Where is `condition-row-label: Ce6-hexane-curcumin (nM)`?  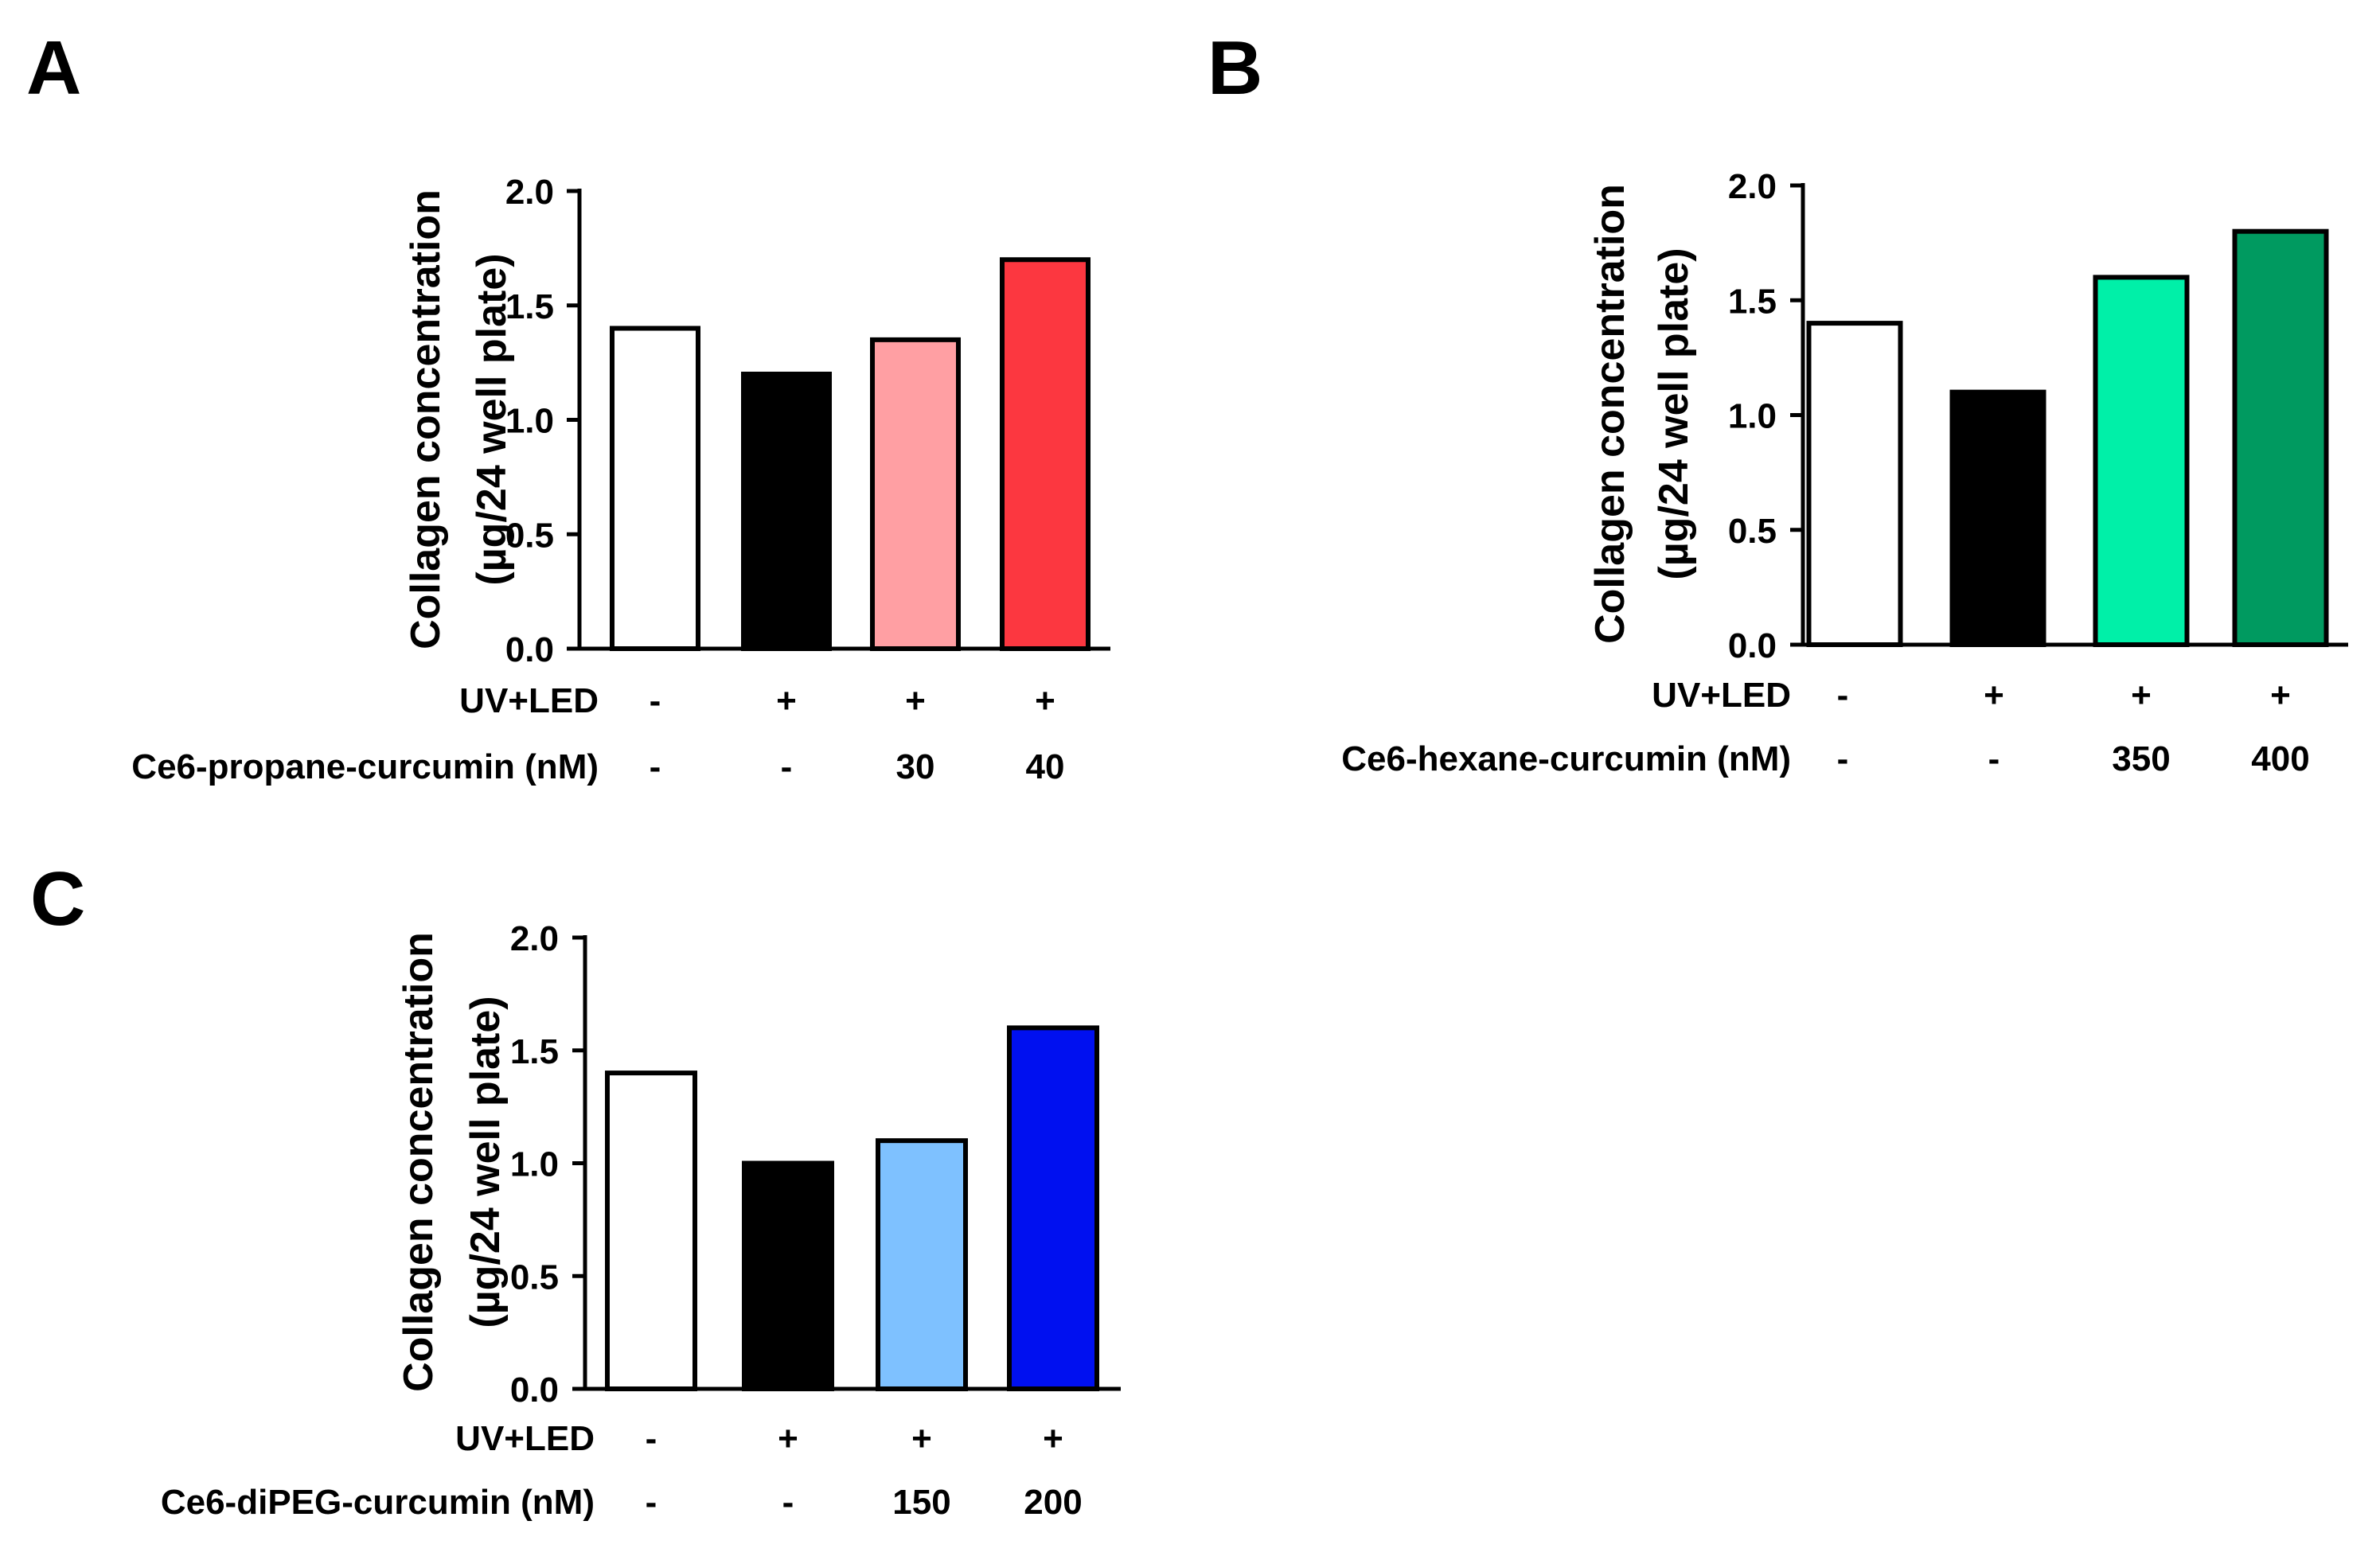
condition-row-label: Ce6-hexane-curcumin (nM) is located at coordinates (1566, 758).